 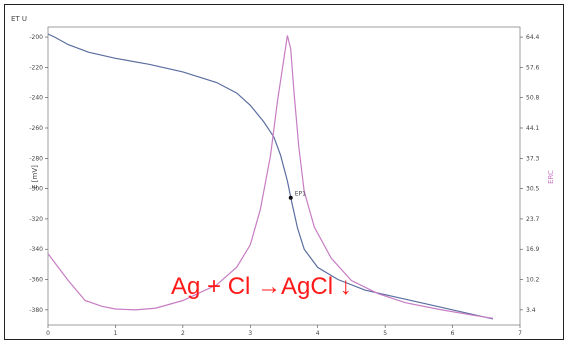 What do you see at coordinates (48, 333) in the screenshot?
I see `x-tick-label: 0` at bounding box center [48, 333].